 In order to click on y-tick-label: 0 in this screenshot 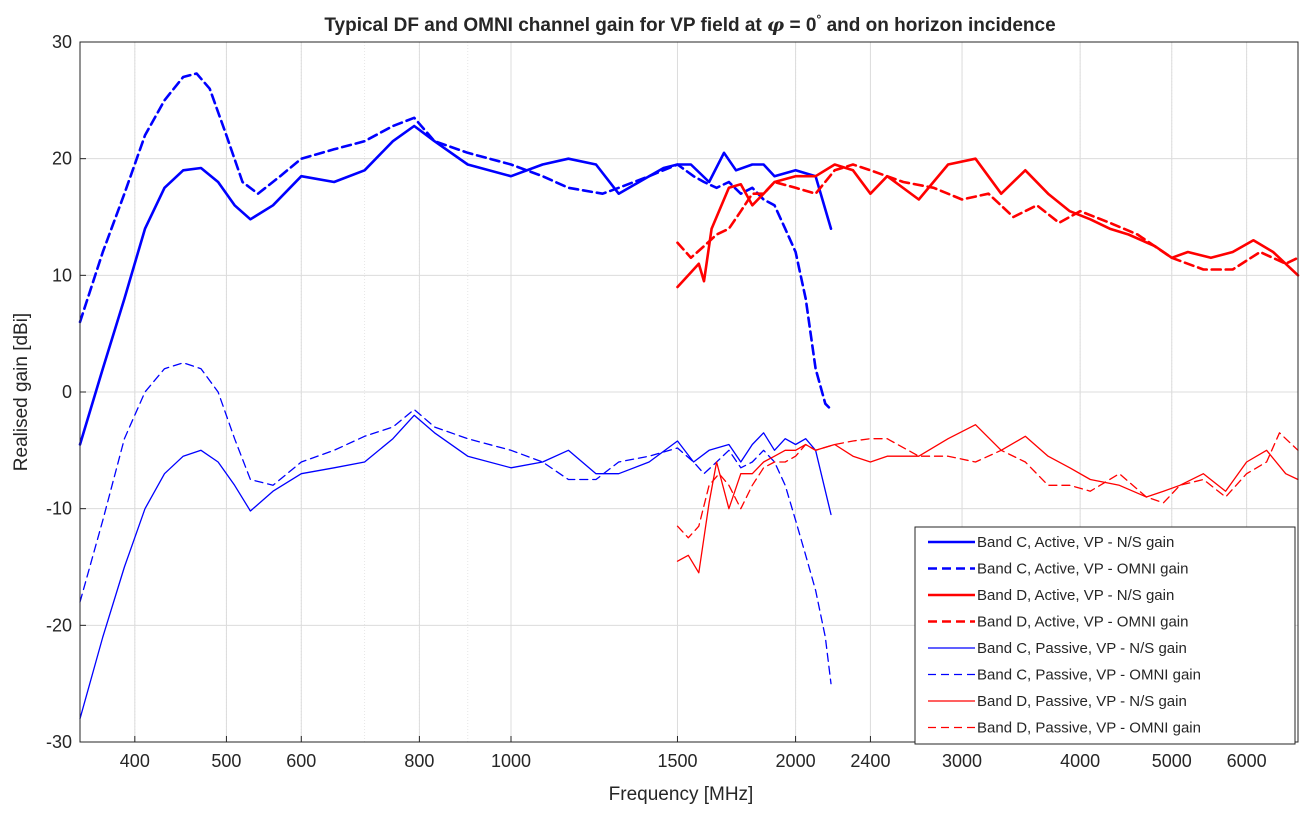, I will do `click(67, 392)`.